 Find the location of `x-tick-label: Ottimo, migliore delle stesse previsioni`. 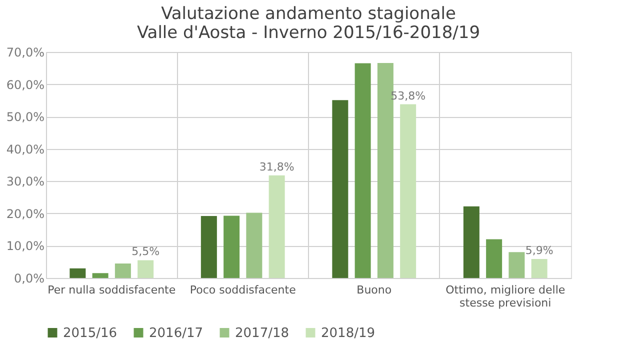

x-tick-label: Ottimo, migliore delle stesse previsioni is located at coordinates (506, 297).